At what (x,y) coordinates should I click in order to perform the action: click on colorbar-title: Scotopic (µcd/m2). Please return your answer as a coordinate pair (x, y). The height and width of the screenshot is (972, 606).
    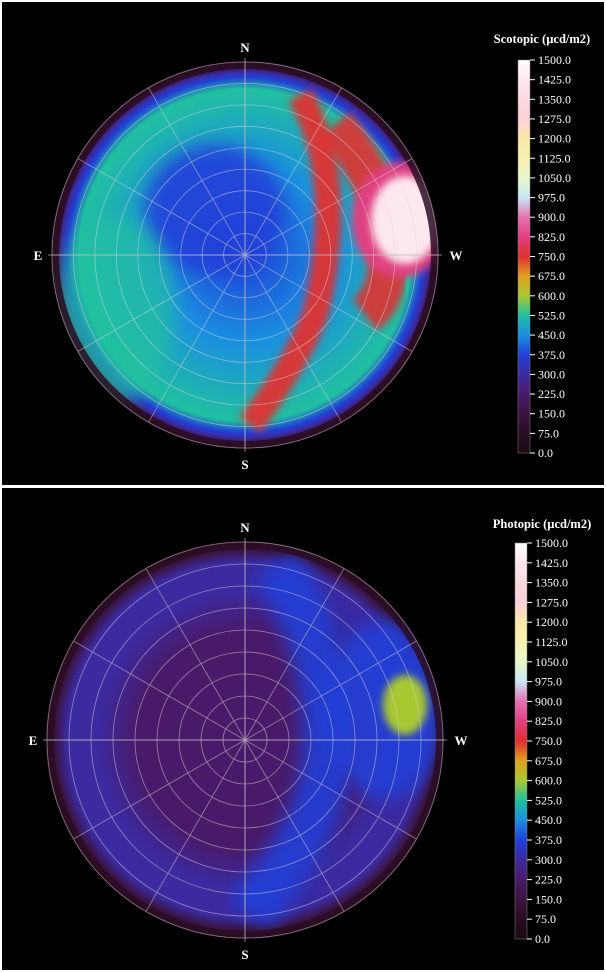
    Looking at the image, I should click on (542, 39).